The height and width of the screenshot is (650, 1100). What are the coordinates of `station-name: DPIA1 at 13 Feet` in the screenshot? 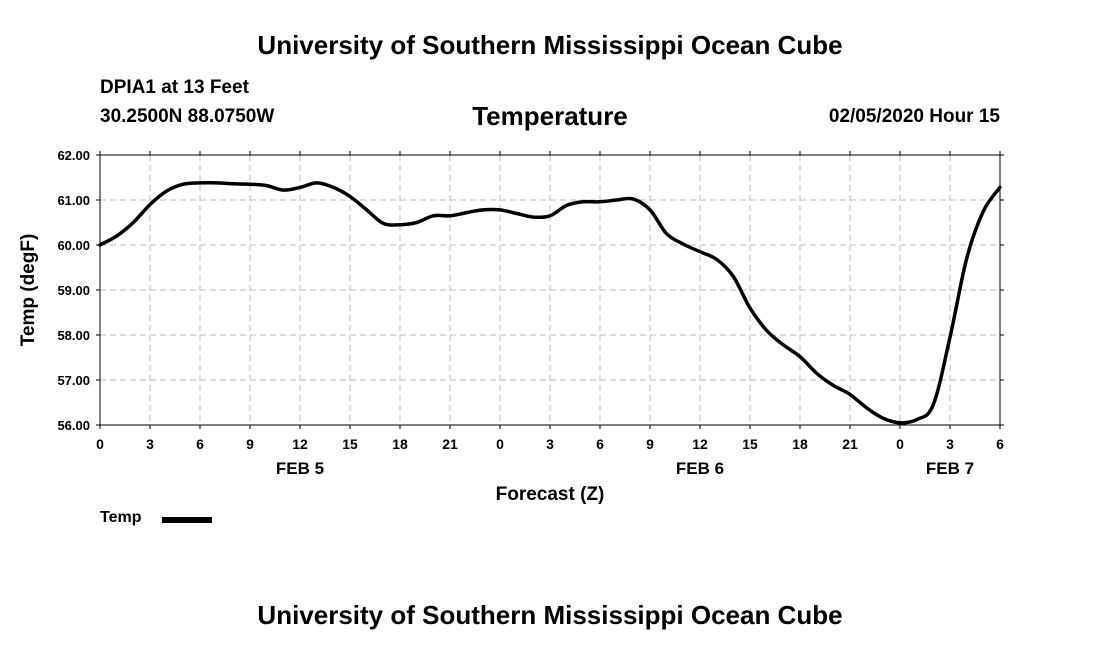 It's located at (174, 87).